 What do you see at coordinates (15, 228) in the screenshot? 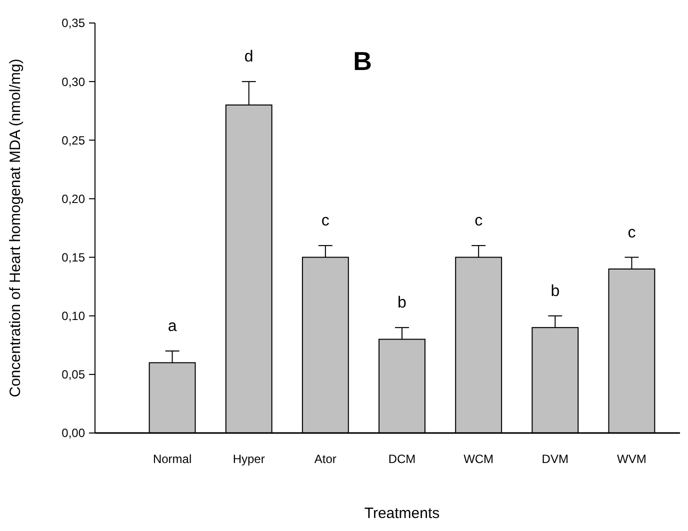
I see `y-axis-title: Concentration of Heart homogenat MDA (nmol/mg)` at bounding box center [15, 228].